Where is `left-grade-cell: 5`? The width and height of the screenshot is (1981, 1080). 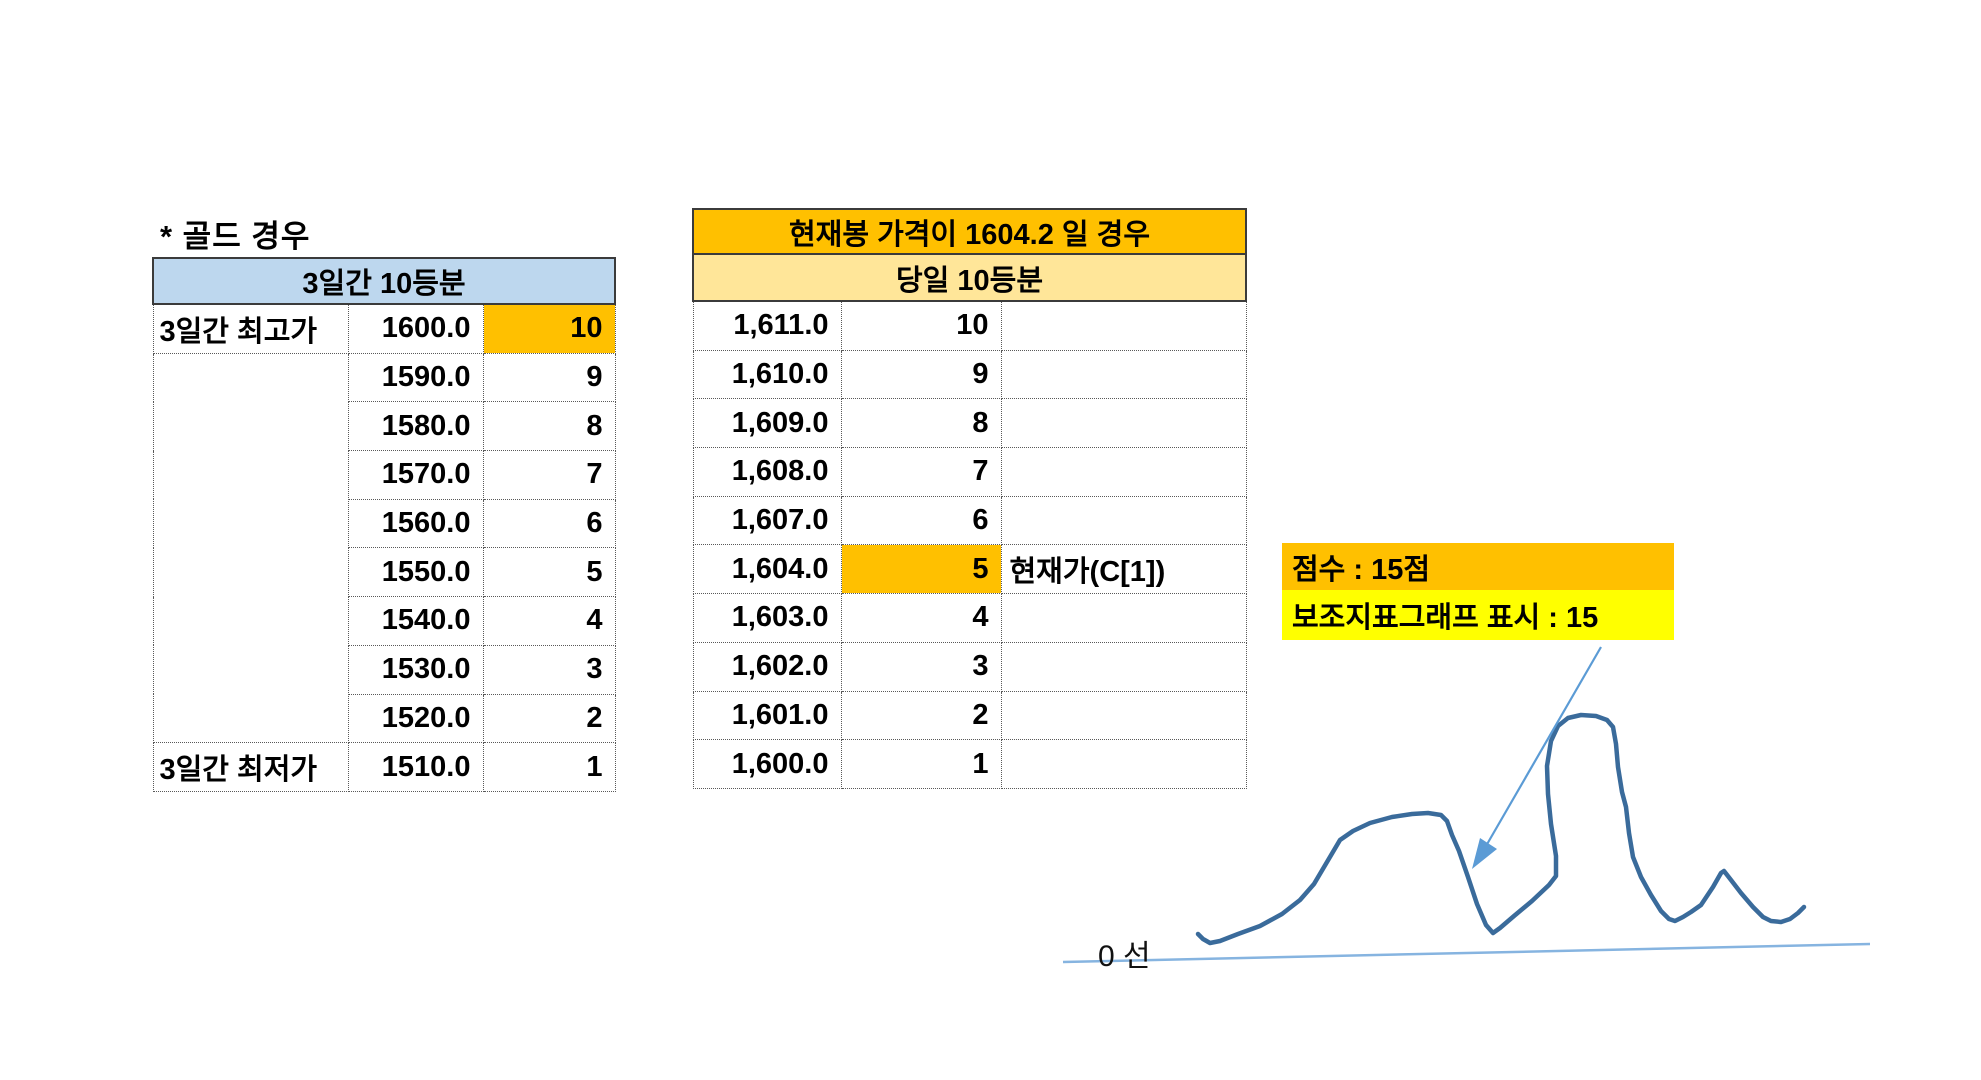 left-grade-cell: 5 is located at coordinates (549, 572).